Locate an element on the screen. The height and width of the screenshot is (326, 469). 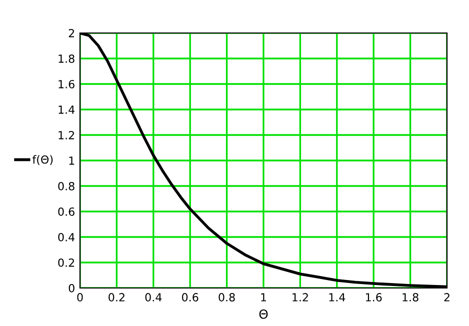
y-tick-label: 0.6 is located at coordinates (66, 211).